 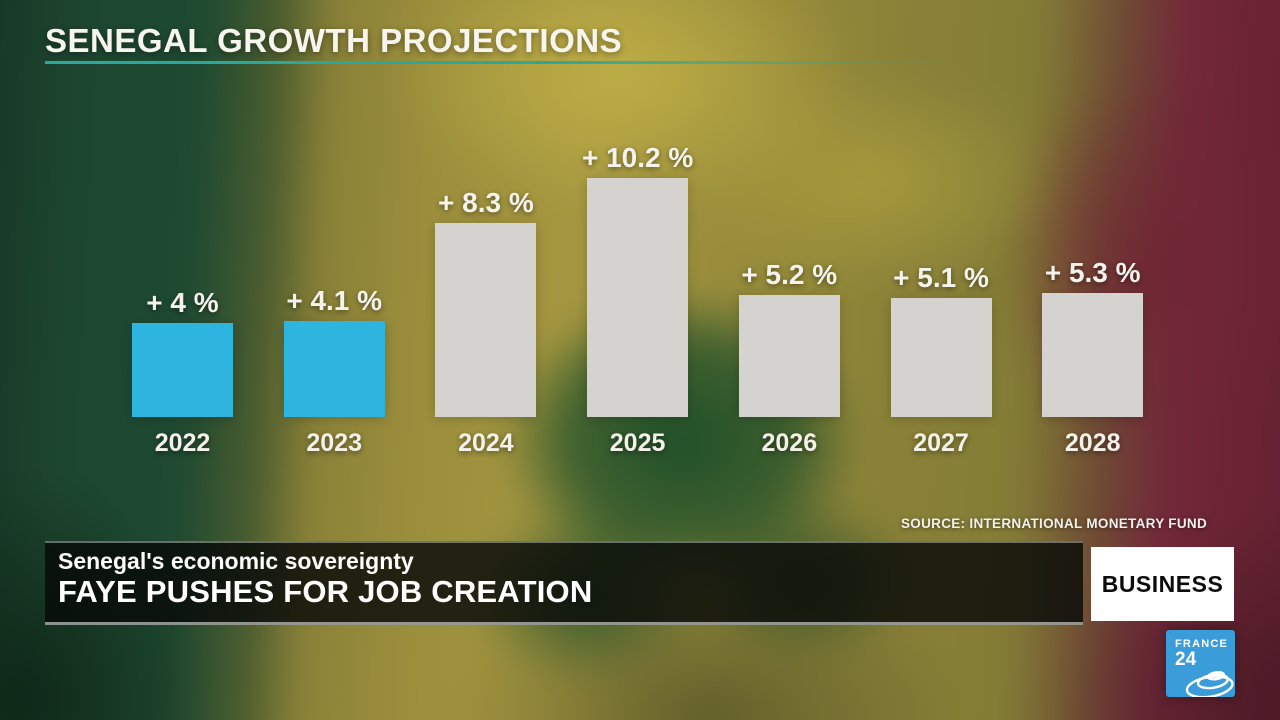 What do you see at coordinates (182, 302) in the screenshot?
I see `bar-value-label-2022: + 4 %` at bounding box center [182, 302].